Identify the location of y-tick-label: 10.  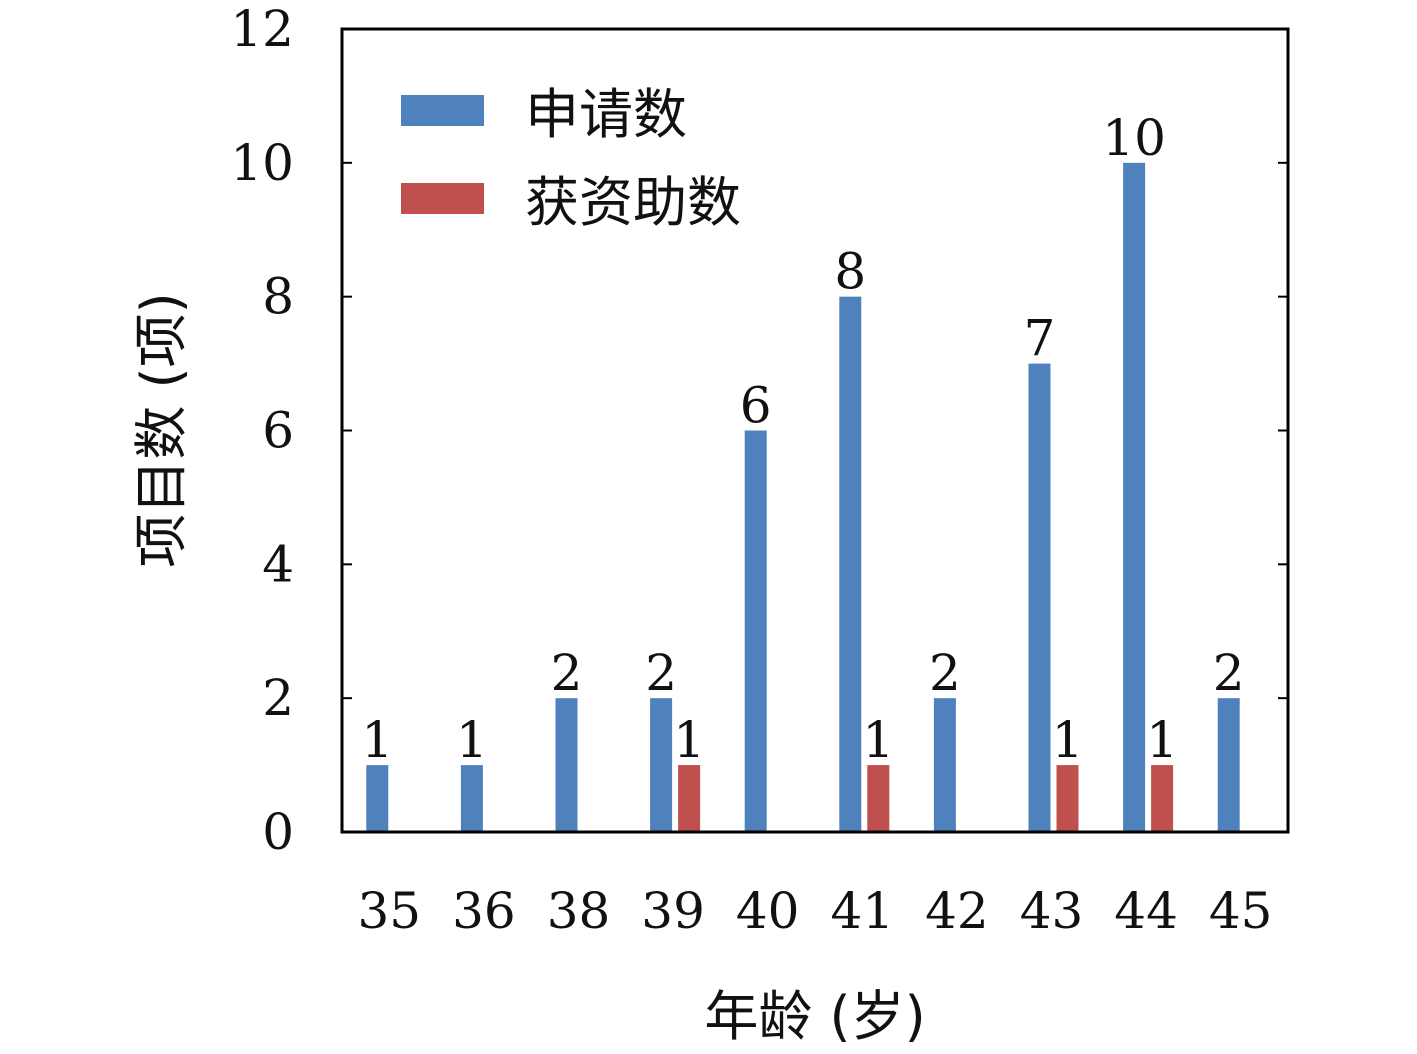
(262, 163).